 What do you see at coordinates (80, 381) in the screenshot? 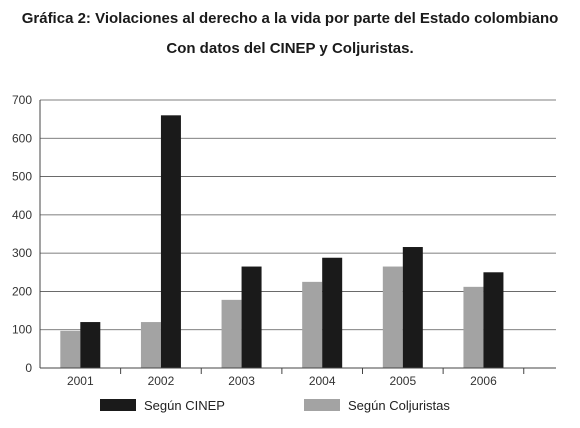
I see `x-tick-label: 2001` at bounding box center [80, 381].